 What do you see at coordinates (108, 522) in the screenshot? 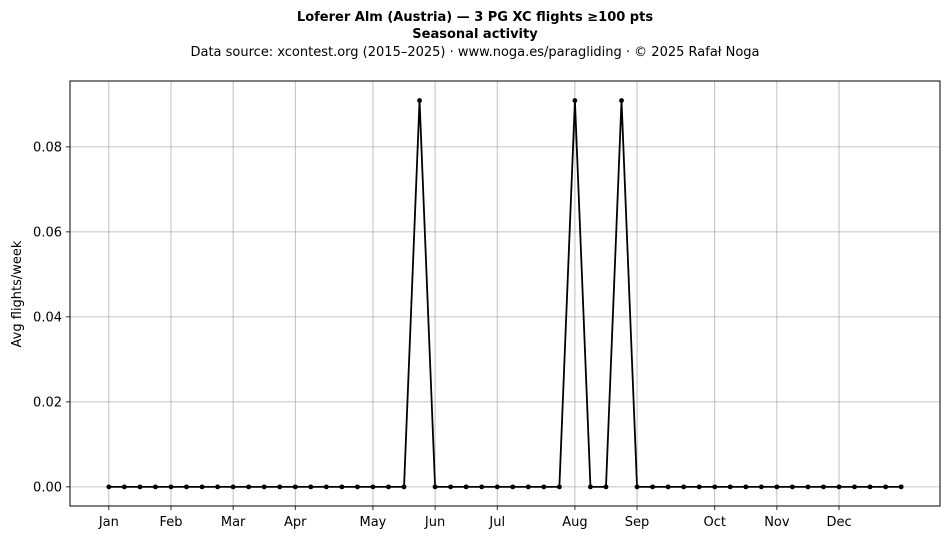
I see `x-tick-label: Jan` at bounding box center [108, 522].